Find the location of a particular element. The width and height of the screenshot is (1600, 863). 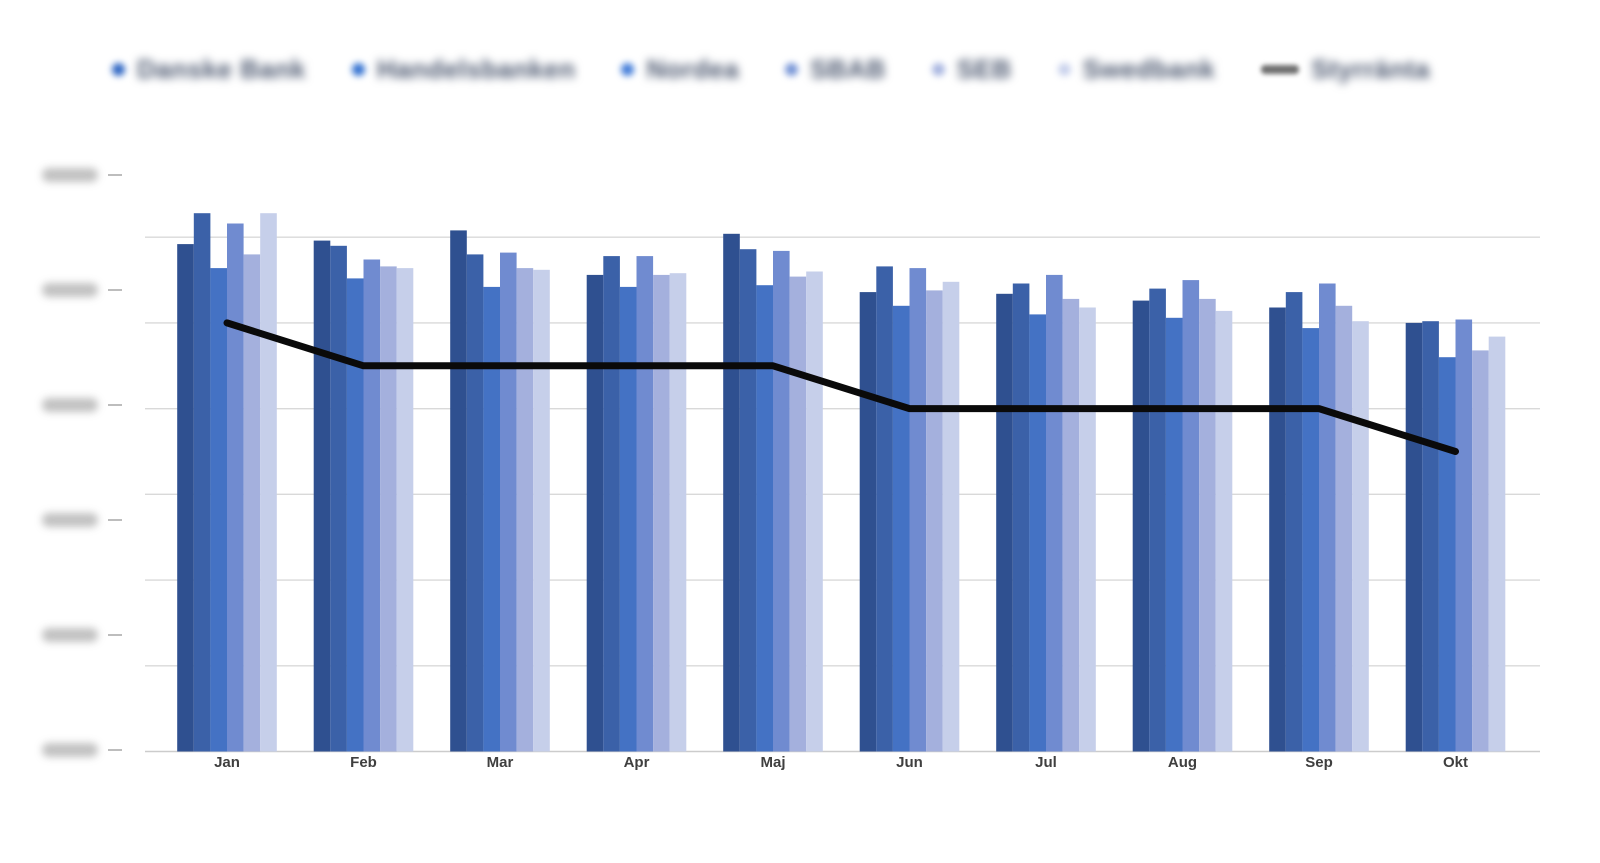

bar-swedbank-apr is located at coordinates (678, 512).